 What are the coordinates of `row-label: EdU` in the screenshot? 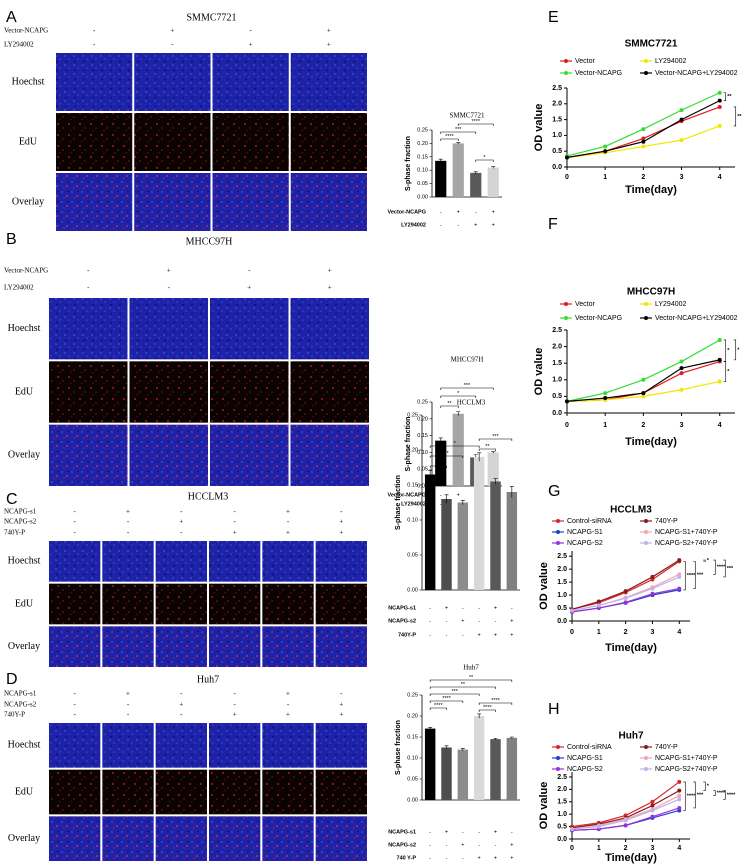 It's located at (28, 141).